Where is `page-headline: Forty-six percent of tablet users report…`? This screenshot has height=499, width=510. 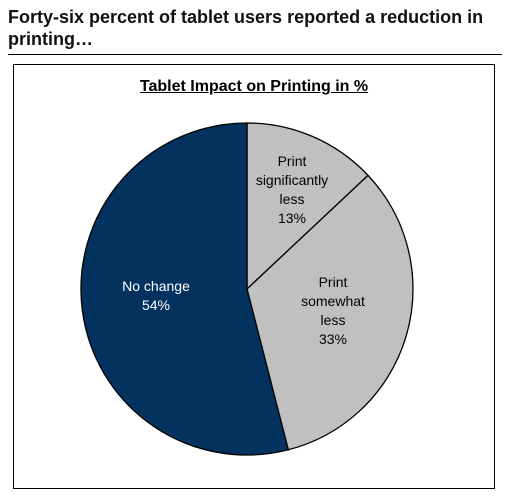 page-headline: Forty-six percent of tablet users report… is located at coordinates (246, 28).